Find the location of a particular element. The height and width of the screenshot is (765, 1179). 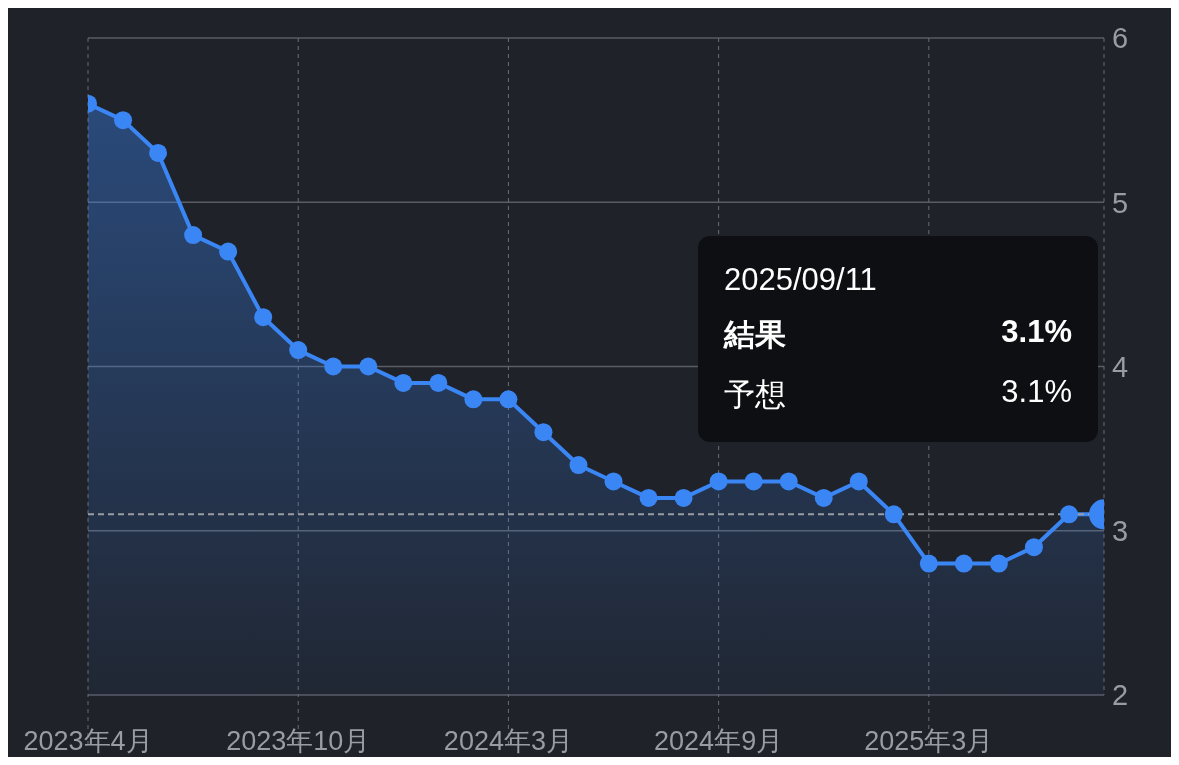

annotation: 2025/09/11 is located at coordinates (801, 280).